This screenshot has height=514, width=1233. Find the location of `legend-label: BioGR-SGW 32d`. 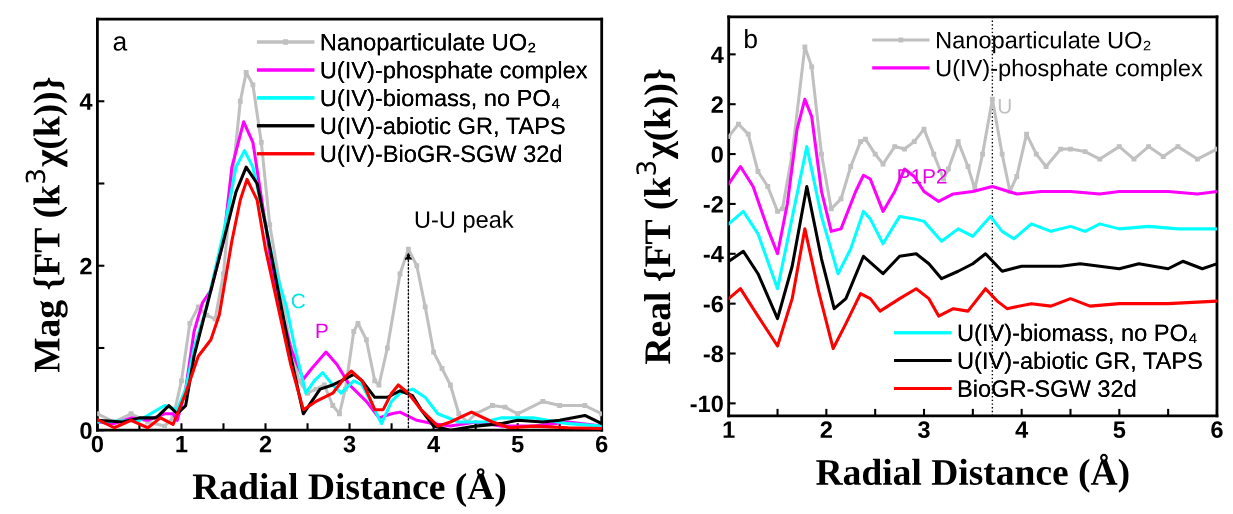

legend-label: BioGR-SGW 32d is located at coordinates (1047, 388).